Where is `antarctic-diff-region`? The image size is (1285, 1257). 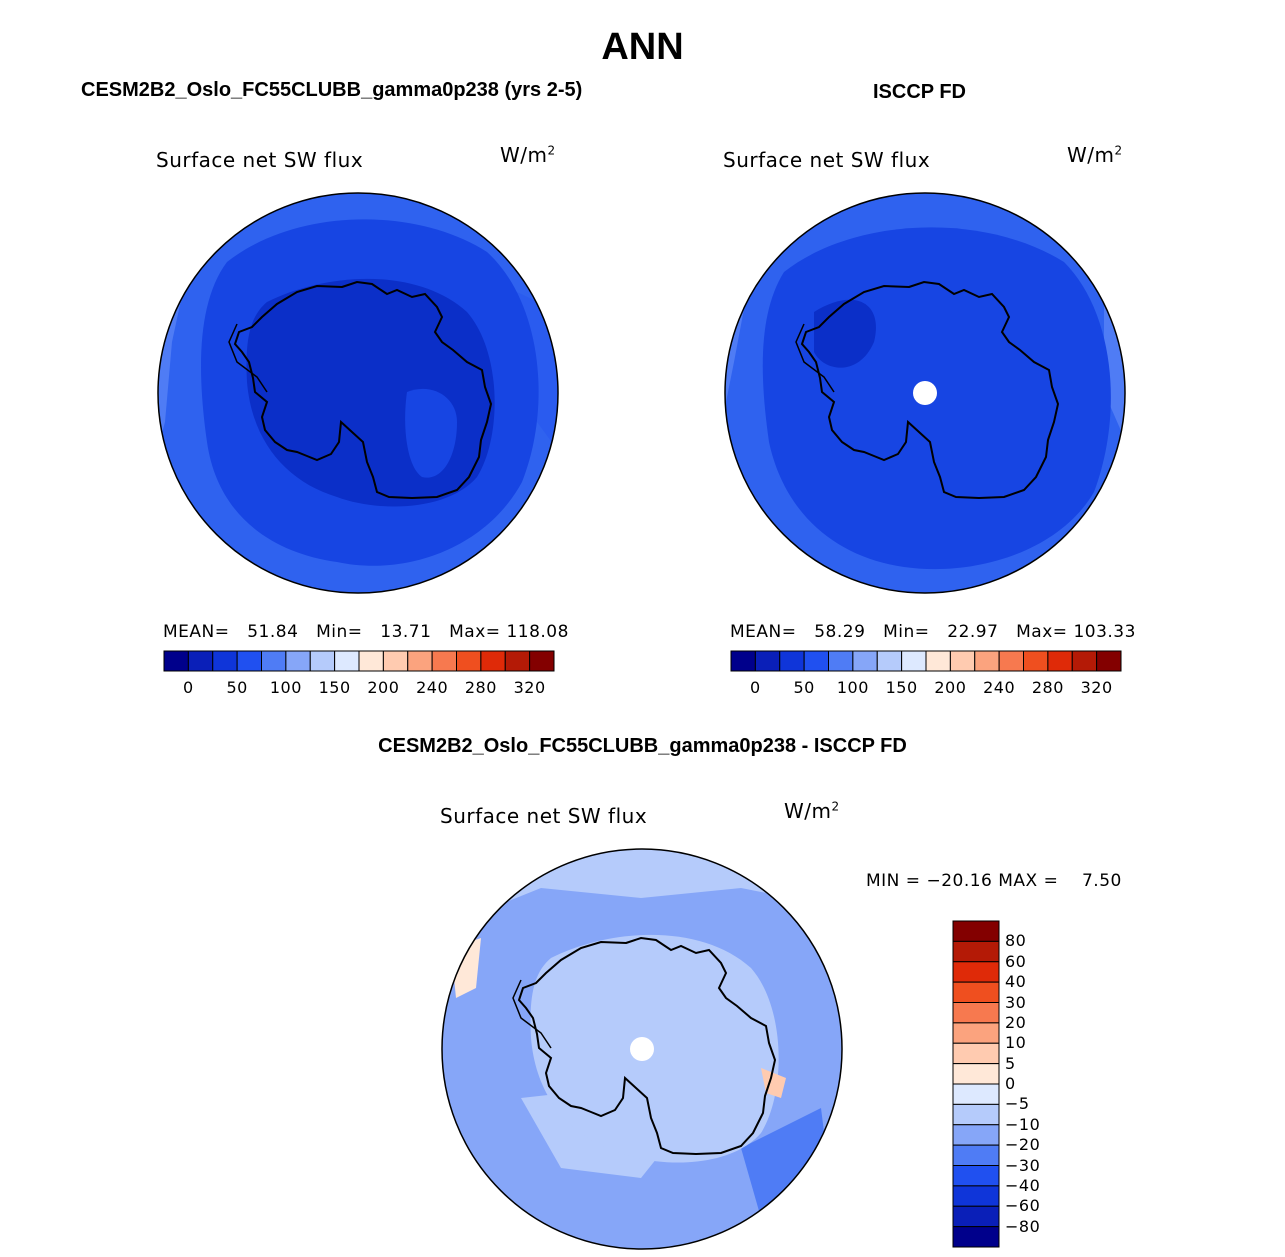 antarctic-diff-region is located at coordinates (654, 1048).